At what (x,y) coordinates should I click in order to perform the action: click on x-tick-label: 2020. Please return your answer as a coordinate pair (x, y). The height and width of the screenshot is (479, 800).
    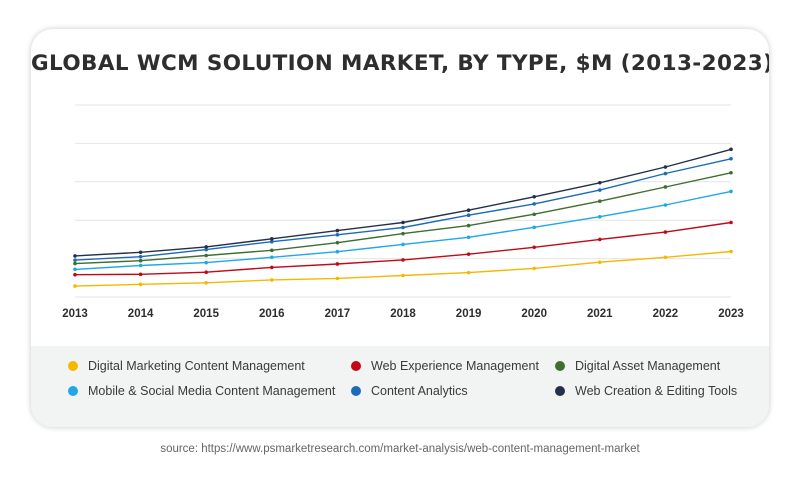
    Looking at the image, I should click on (534, 314).